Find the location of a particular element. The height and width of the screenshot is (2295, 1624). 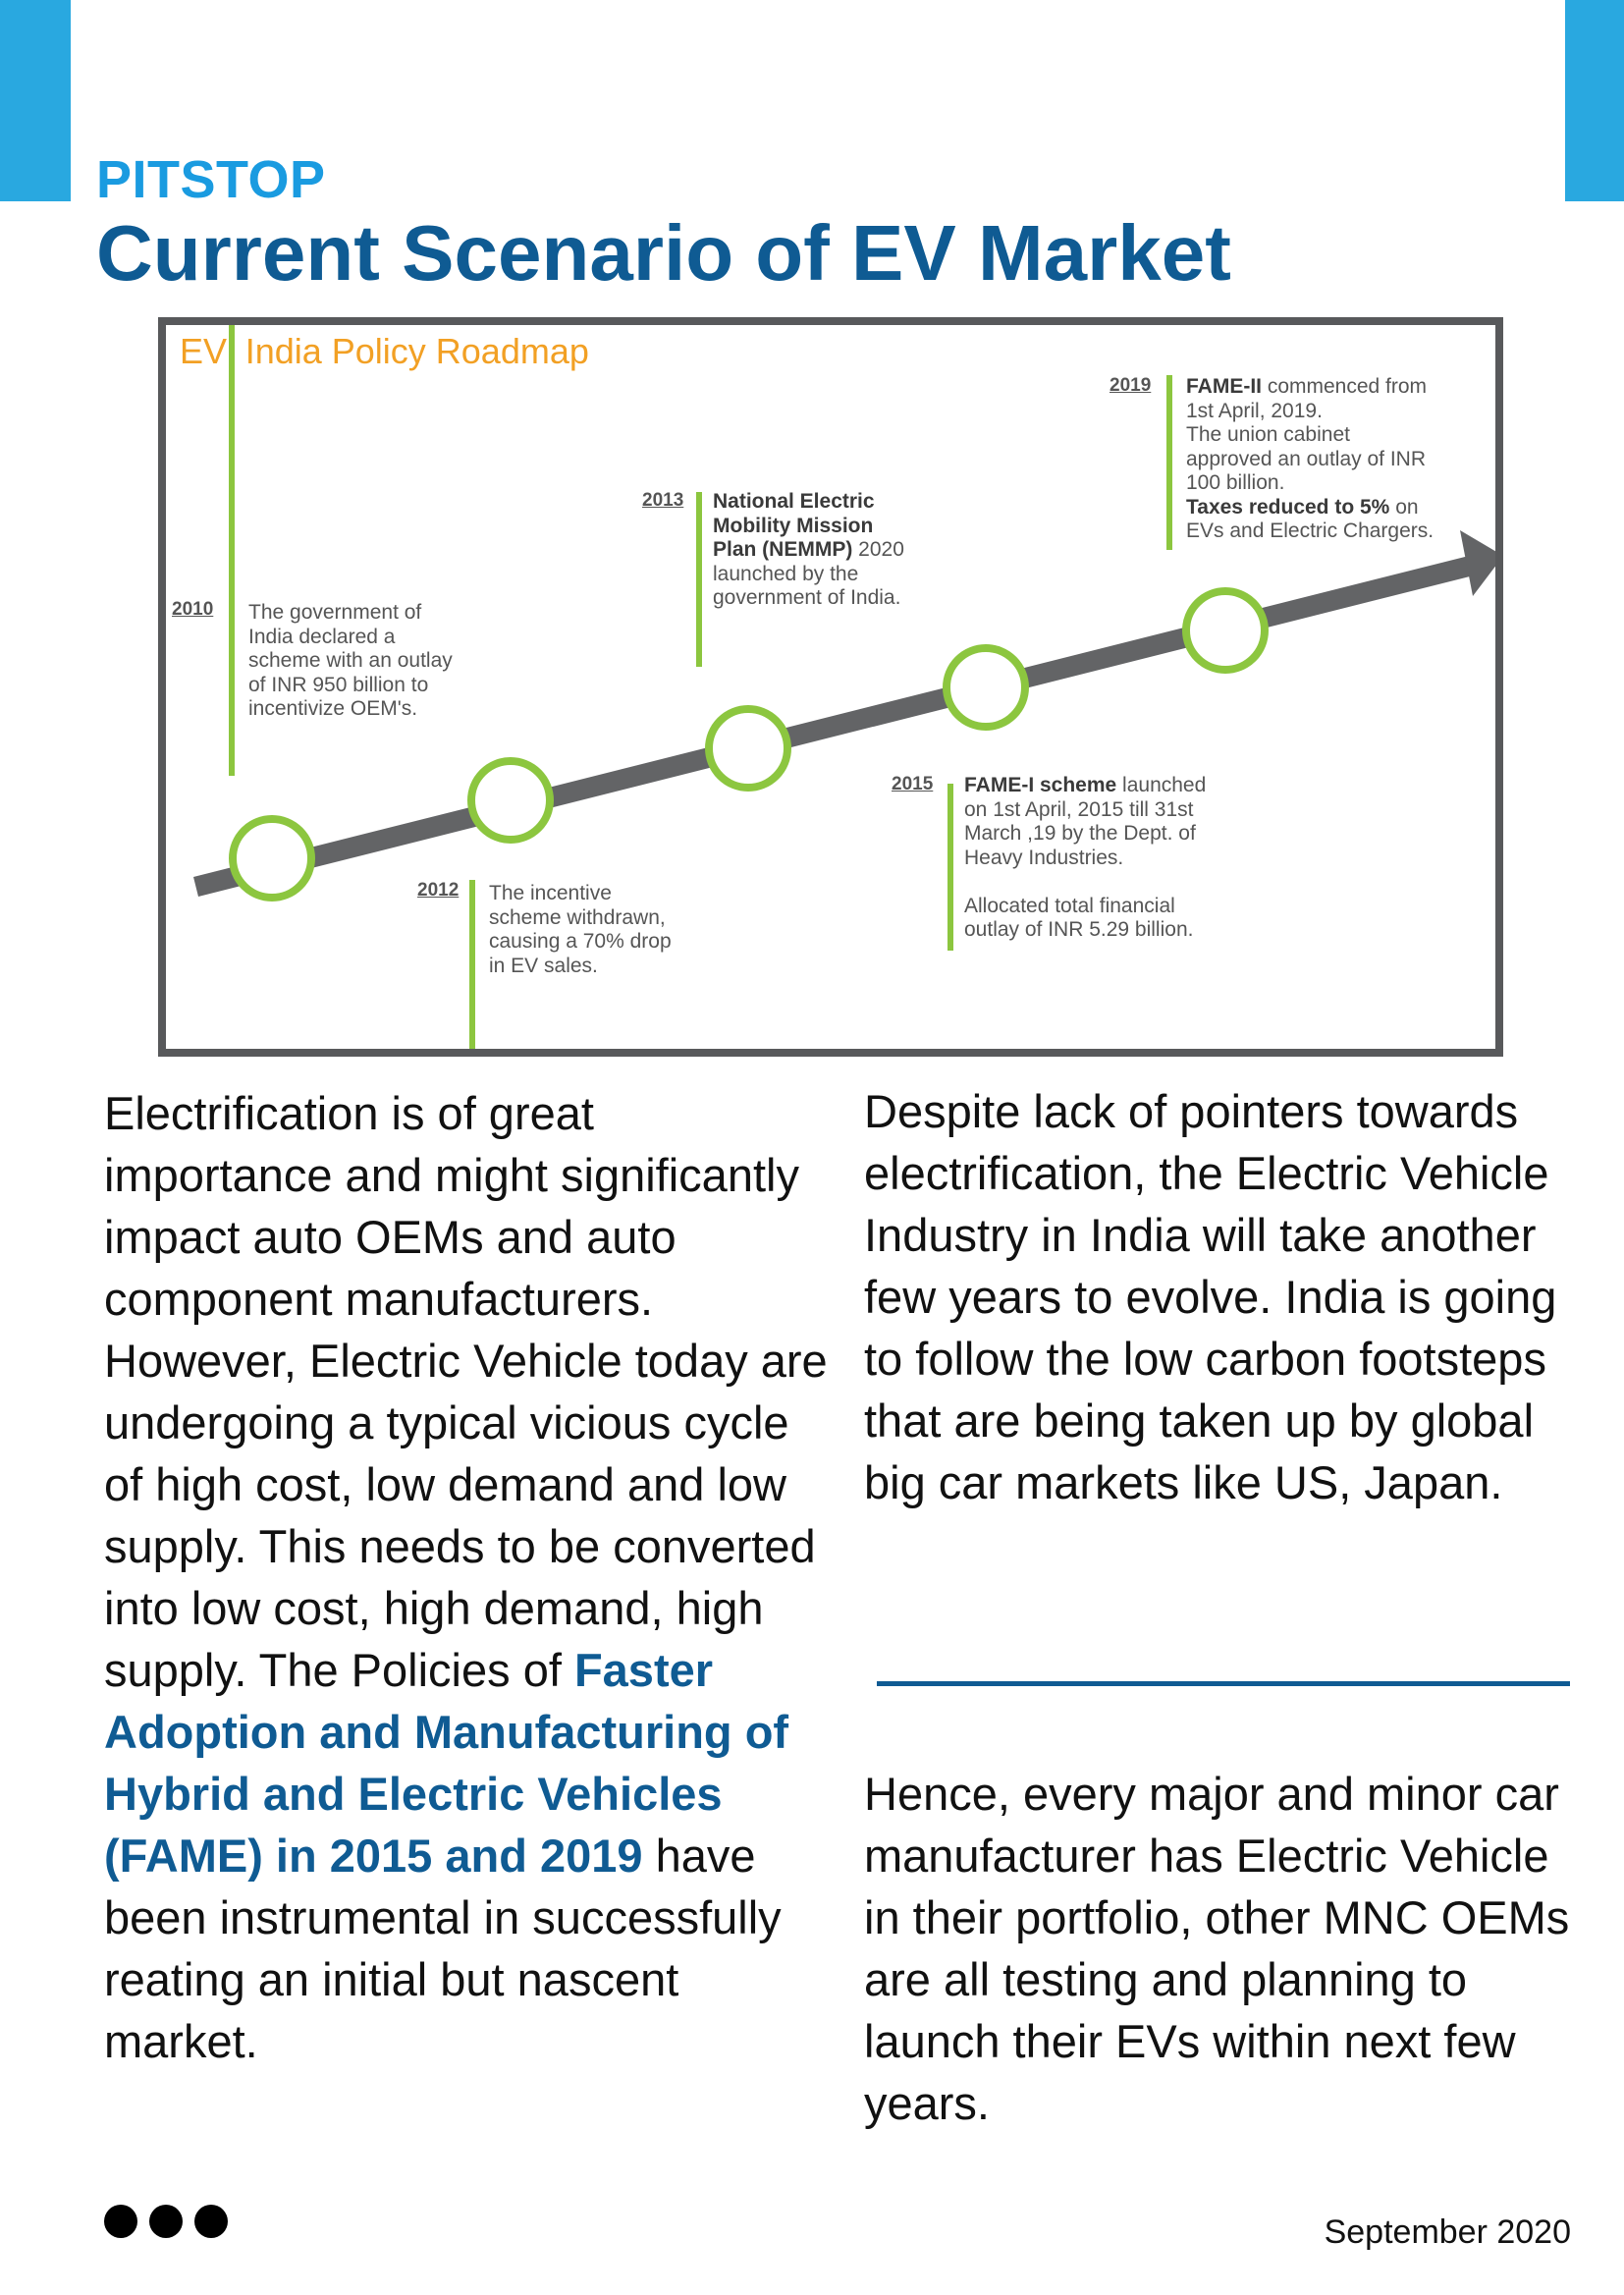

milestone-bold-text: National Electric is located at coordinates (794, 501).